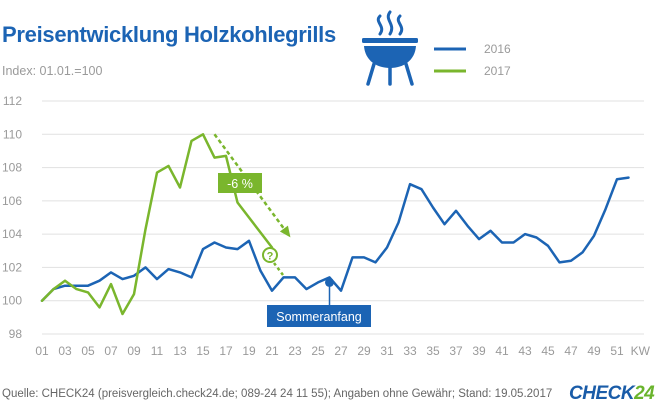 Image resolution: width=660 pixels, height=412 pixels. Describe the element at coordinates (387, 351) in the screenshot. I see `x-tick-label-31: 31` at that location.